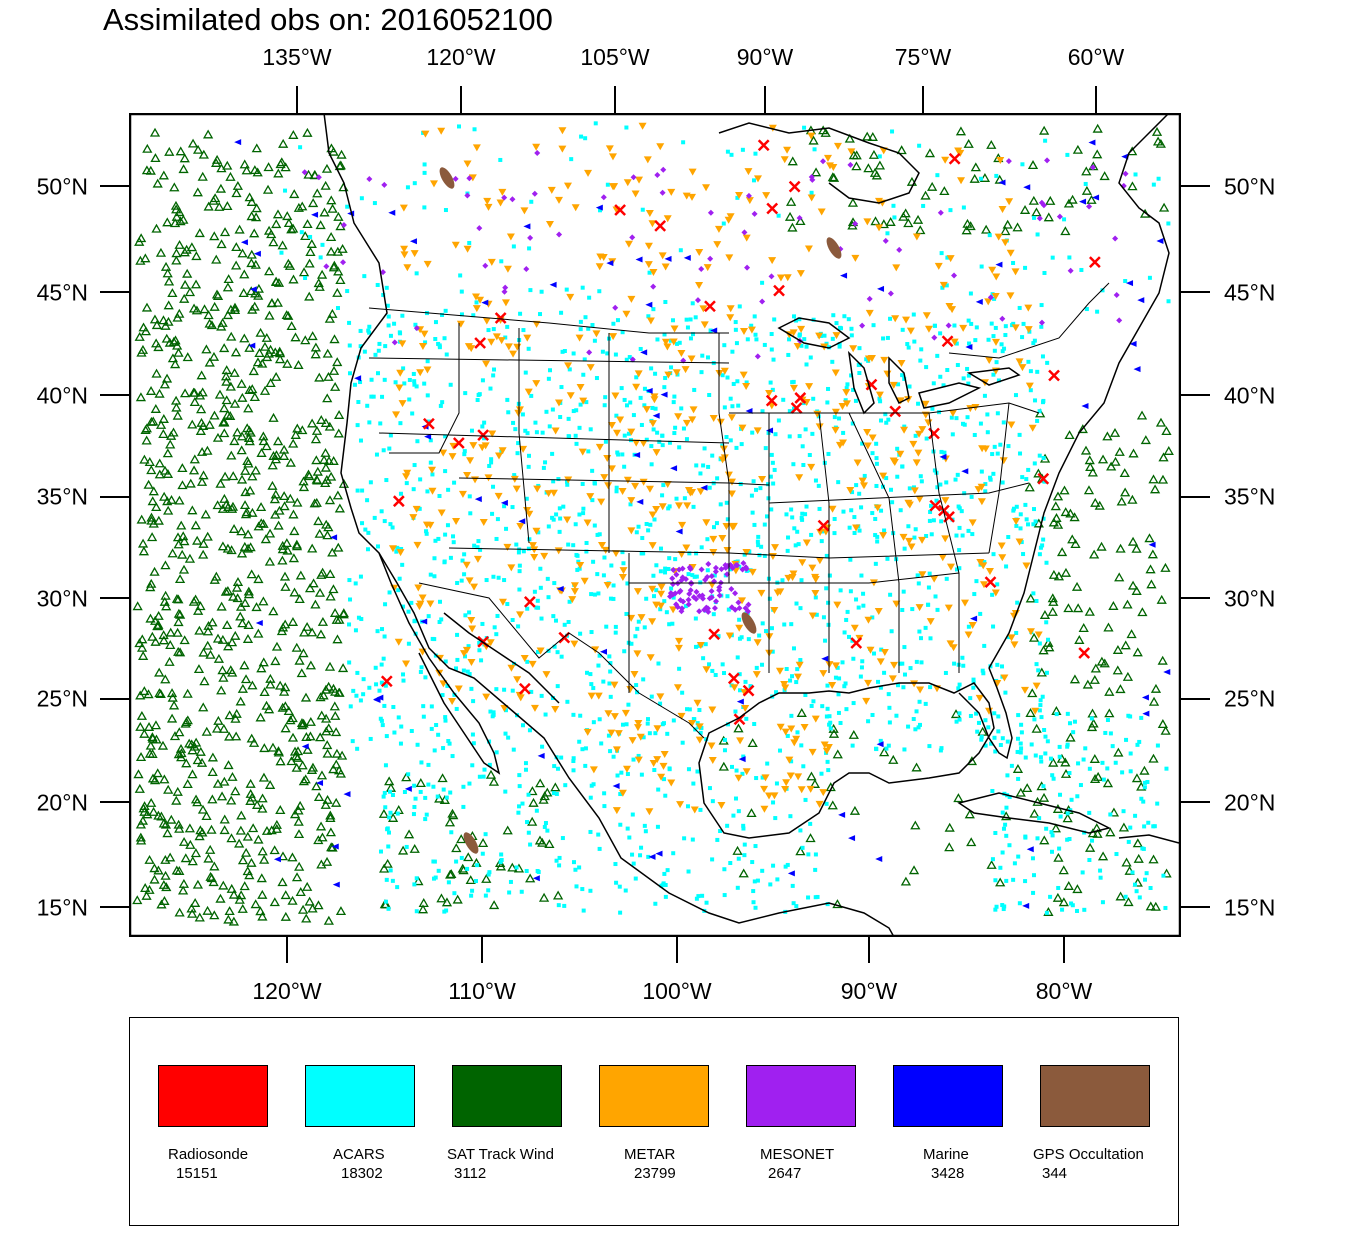 The width and height of the screenshot is (1350, 1250). I want to click on legend-count: 3428, so click(948, 1173).